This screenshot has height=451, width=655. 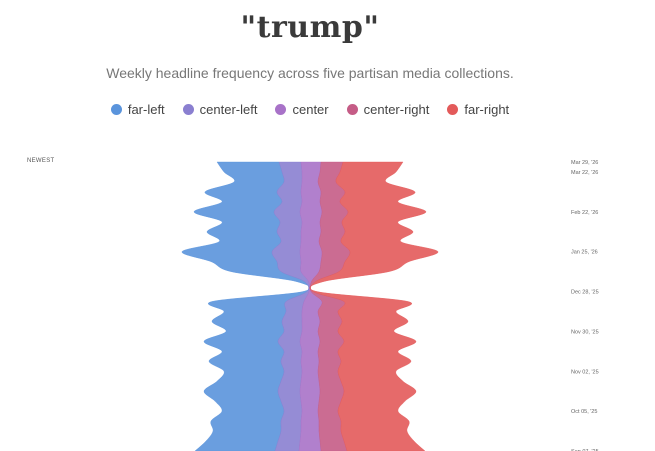 What do you see at coordinates (584, 253) in the screenshot?
I see `date-tick-label: Jan 25, '26` at bounding box center [584, 253].